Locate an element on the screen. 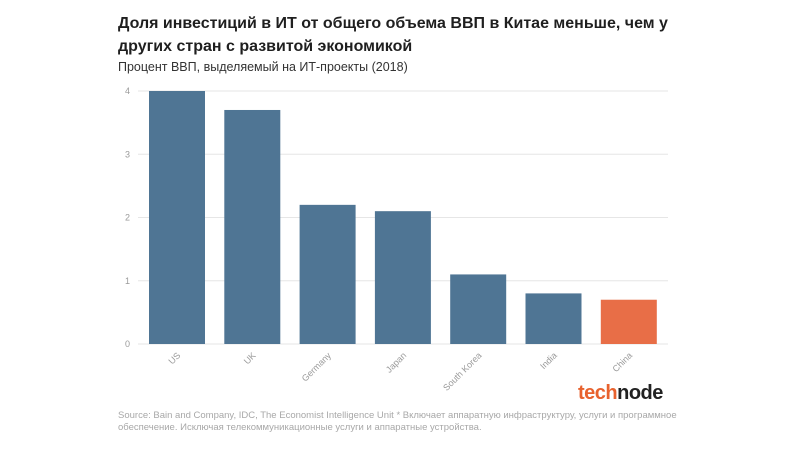 The width and height of the screenshot is (800, 450). bar-india is located at coordinates (553, 318).